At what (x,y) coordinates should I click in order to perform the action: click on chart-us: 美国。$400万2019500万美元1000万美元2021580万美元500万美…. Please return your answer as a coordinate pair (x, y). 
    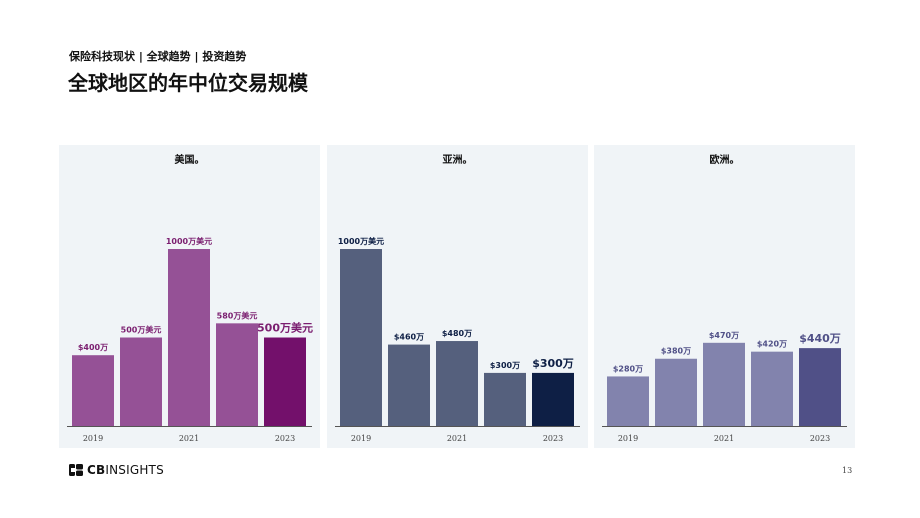
    Looking at the image, I should click on (190, 298).